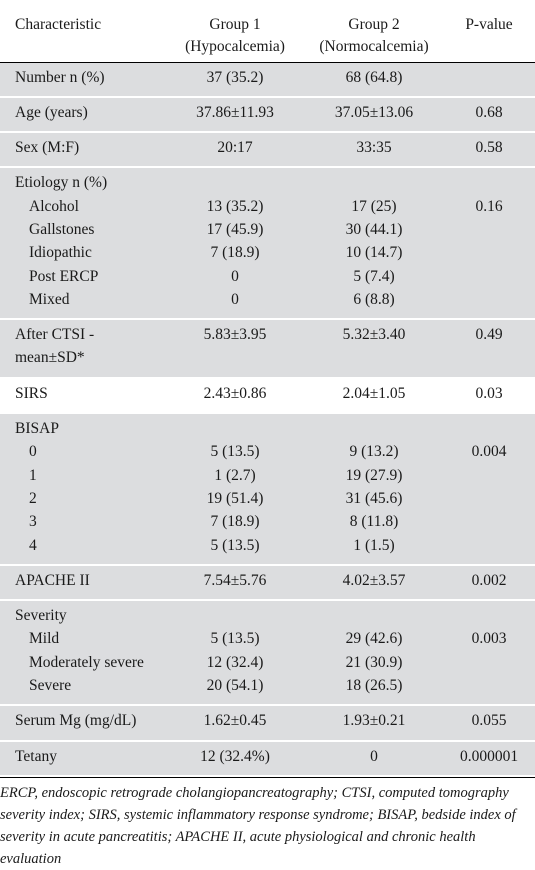 The image size is (535, 870). Describe the element at coordinates (235, 335) in the screenshot. I see `group1-value: 5.83±3.95` at that location.